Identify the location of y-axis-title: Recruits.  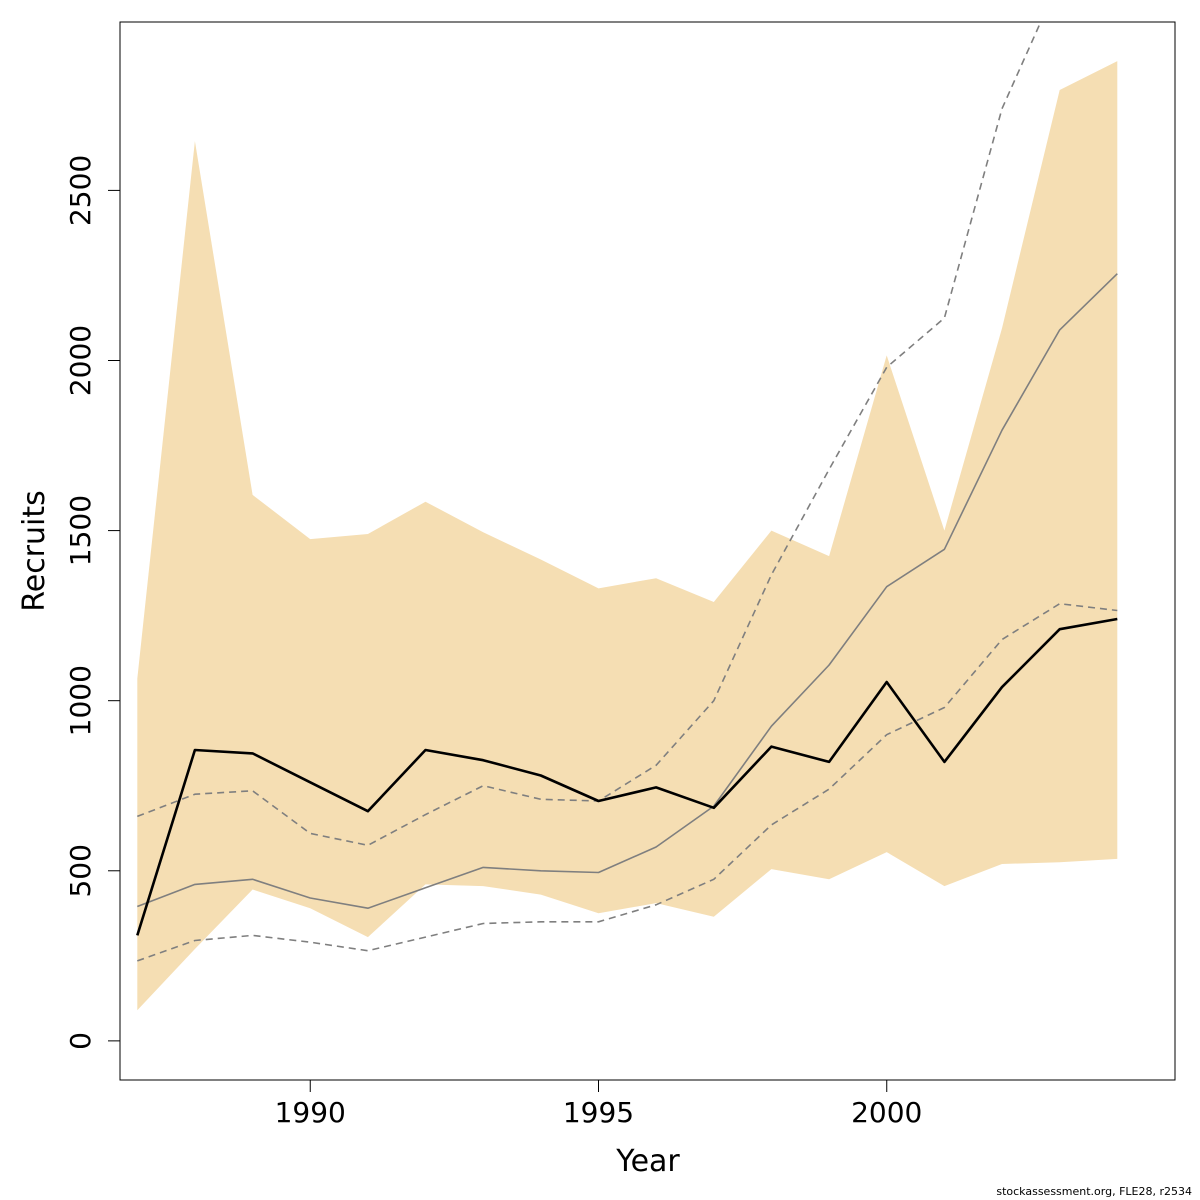
(34, 551).